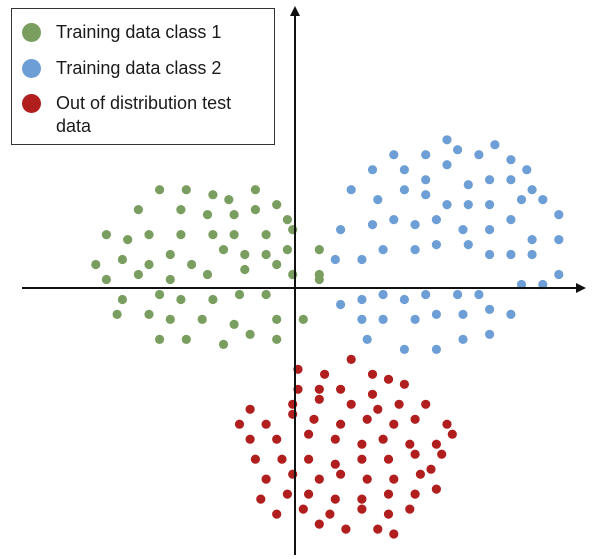 The width and height of the screenshot is (596, 559). I want to click on legend-label-ood: Out of distribution test data, so click(144, 114).